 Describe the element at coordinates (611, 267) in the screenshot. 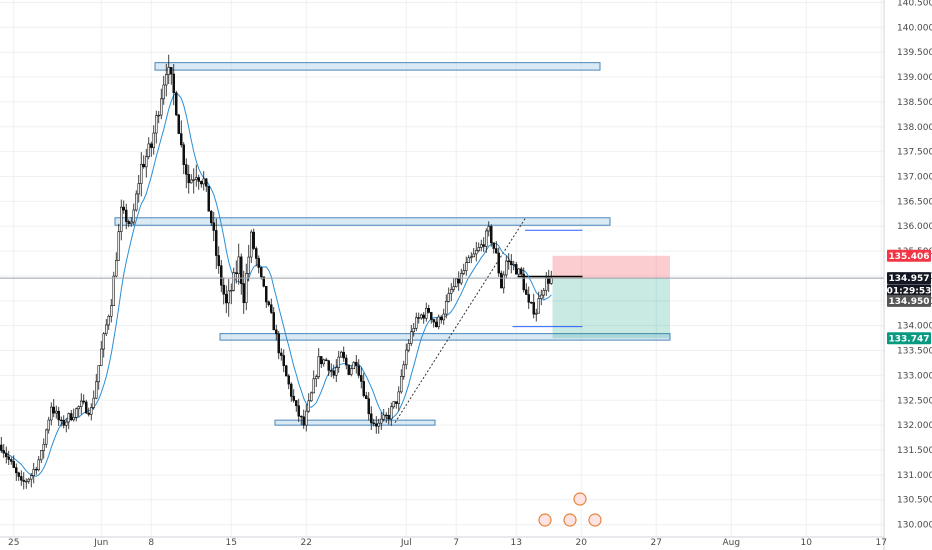

I see `position-target-zone` at that location.